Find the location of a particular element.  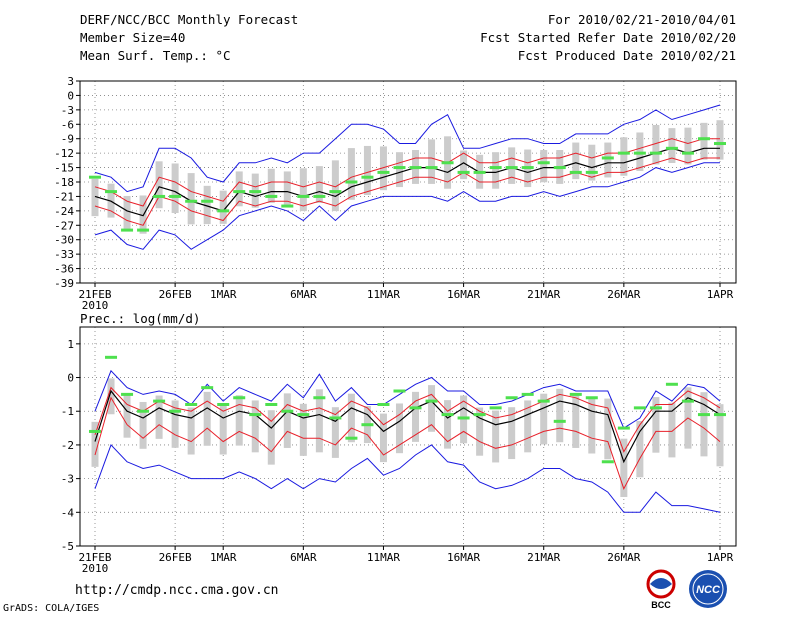

y-tick-label: -39 is located at coordinates (64, 283).